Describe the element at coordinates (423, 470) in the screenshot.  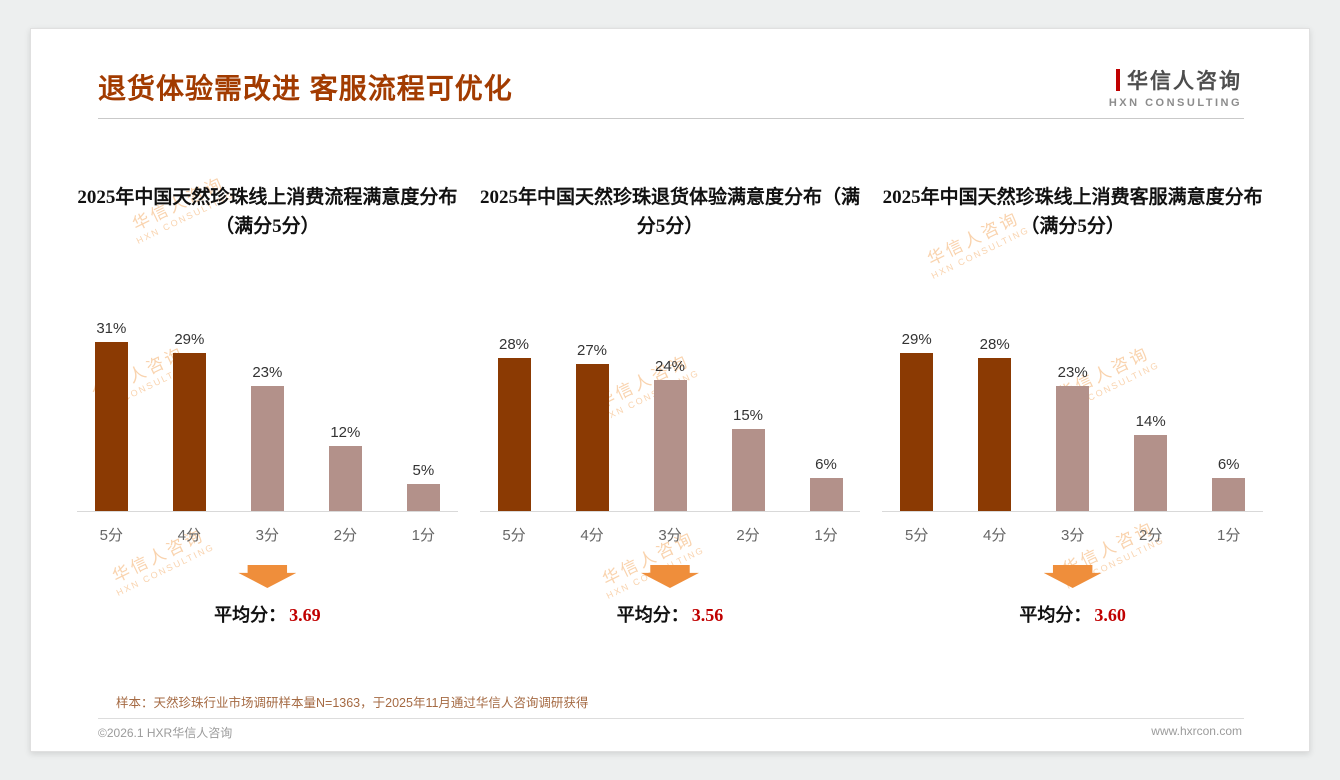
I see `bar-value-label: 5%` at that location.